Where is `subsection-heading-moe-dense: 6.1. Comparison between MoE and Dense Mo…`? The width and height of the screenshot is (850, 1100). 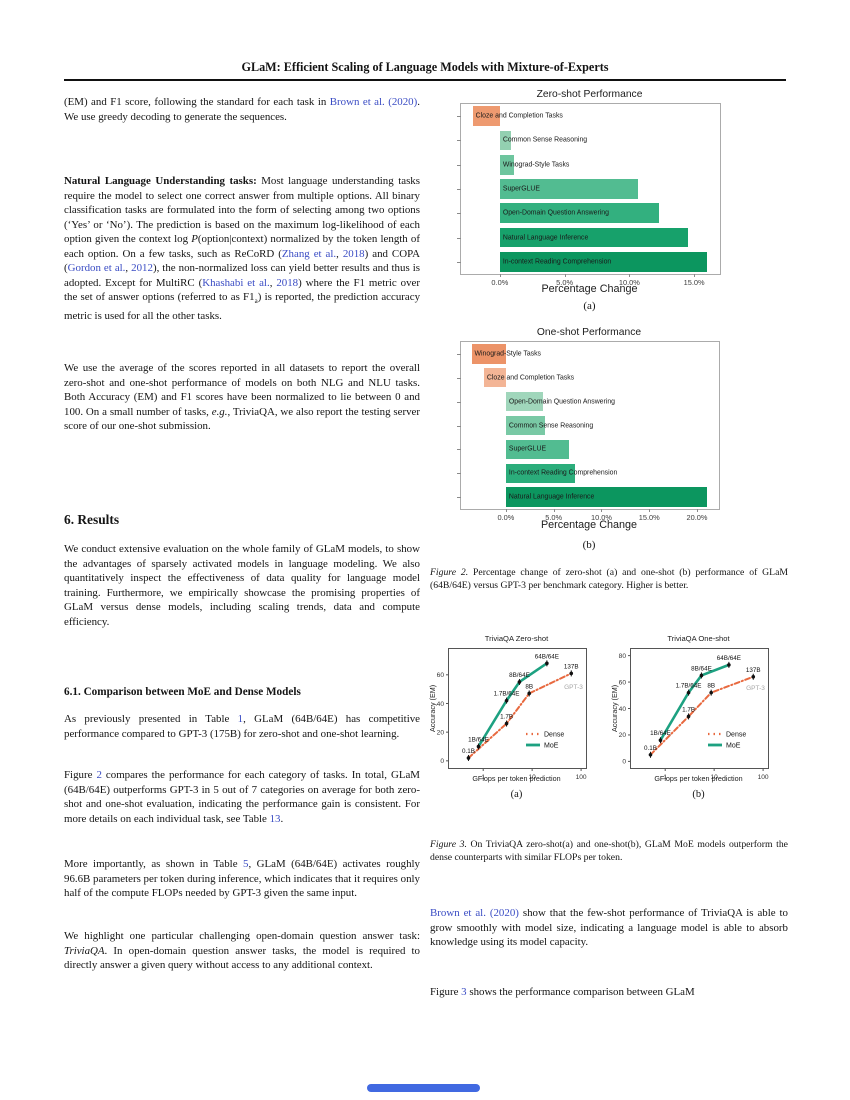 subsection-heading-moe-dense: 6.1. Comparison between MoE and Dense Mo… is located at coordinates (182, 692).